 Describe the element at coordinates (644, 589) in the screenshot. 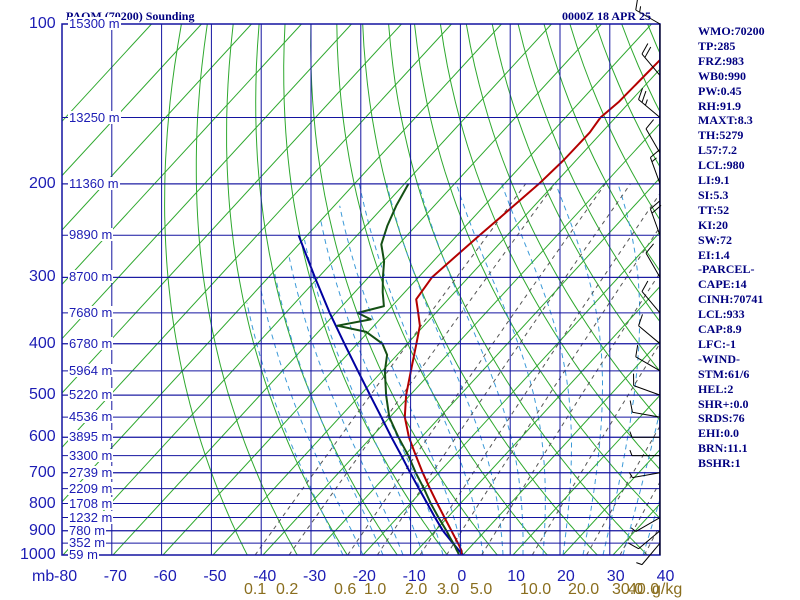

I see `mixing-ratio-label: 40.0` at that location.